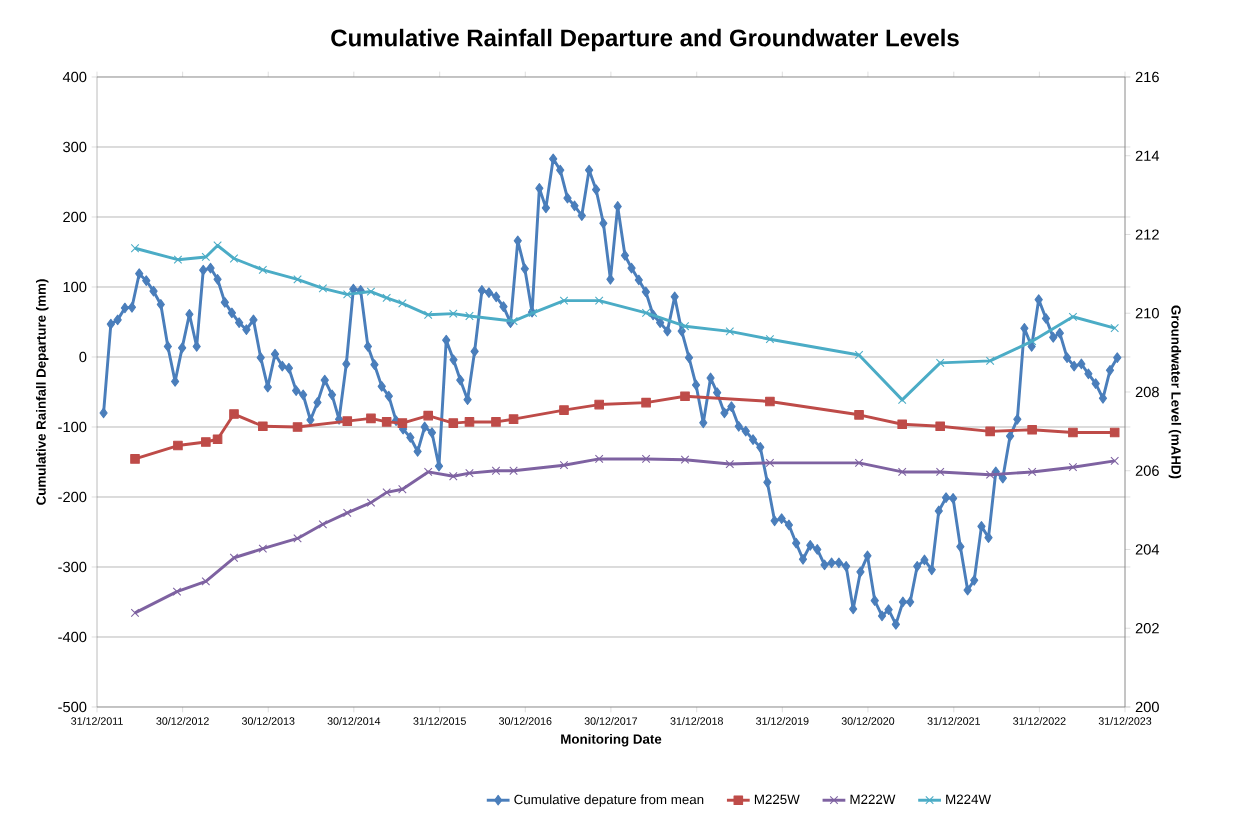  I want to click on x-tick-label: 30/12/2020, so click(868, 721).